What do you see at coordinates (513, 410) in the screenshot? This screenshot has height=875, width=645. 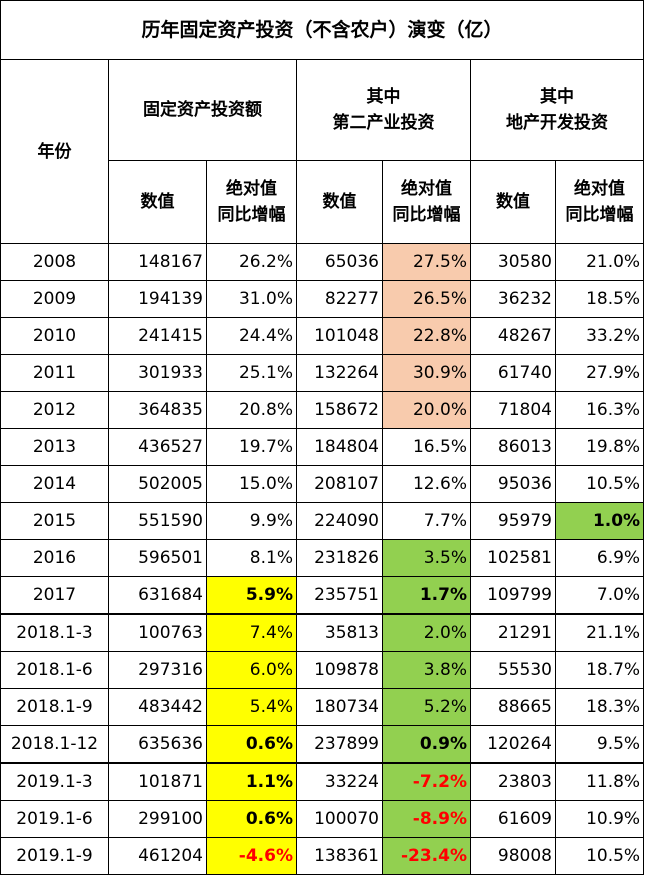 I see `realestate-value-cell: 71804` at bounding box center [513, 410].